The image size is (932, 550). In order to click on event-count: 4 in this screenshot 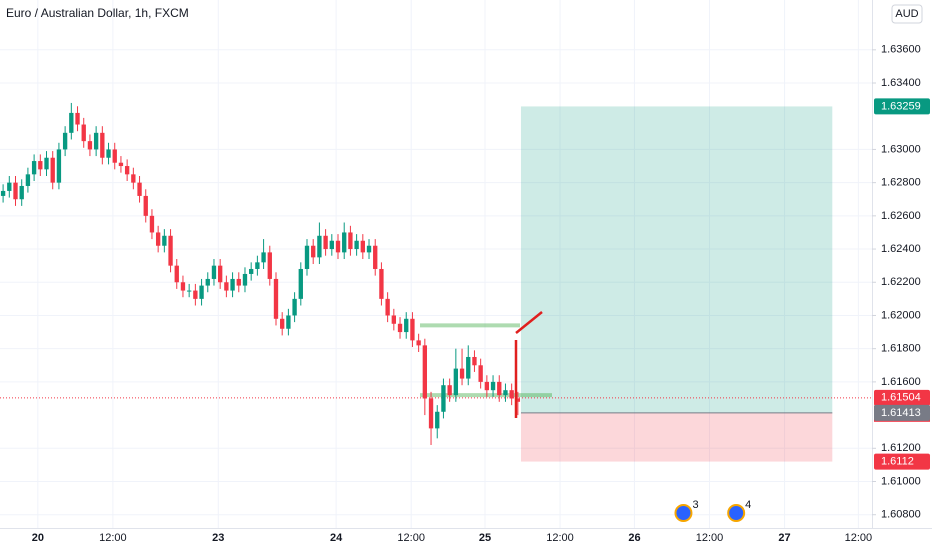, I will do `click(748, 505)`.